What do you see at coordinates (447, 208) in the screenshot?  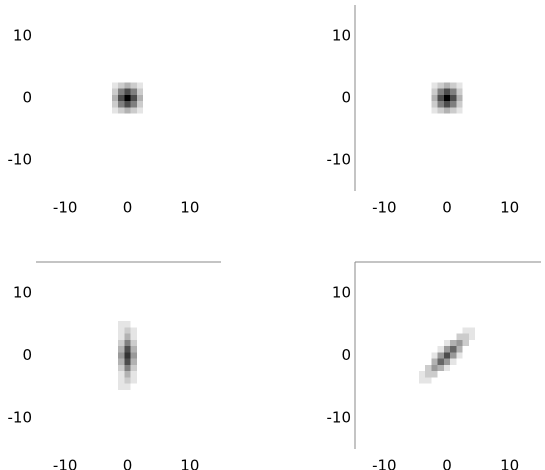 I see `x-tick-label: 0` at bounding box center [447, 208].